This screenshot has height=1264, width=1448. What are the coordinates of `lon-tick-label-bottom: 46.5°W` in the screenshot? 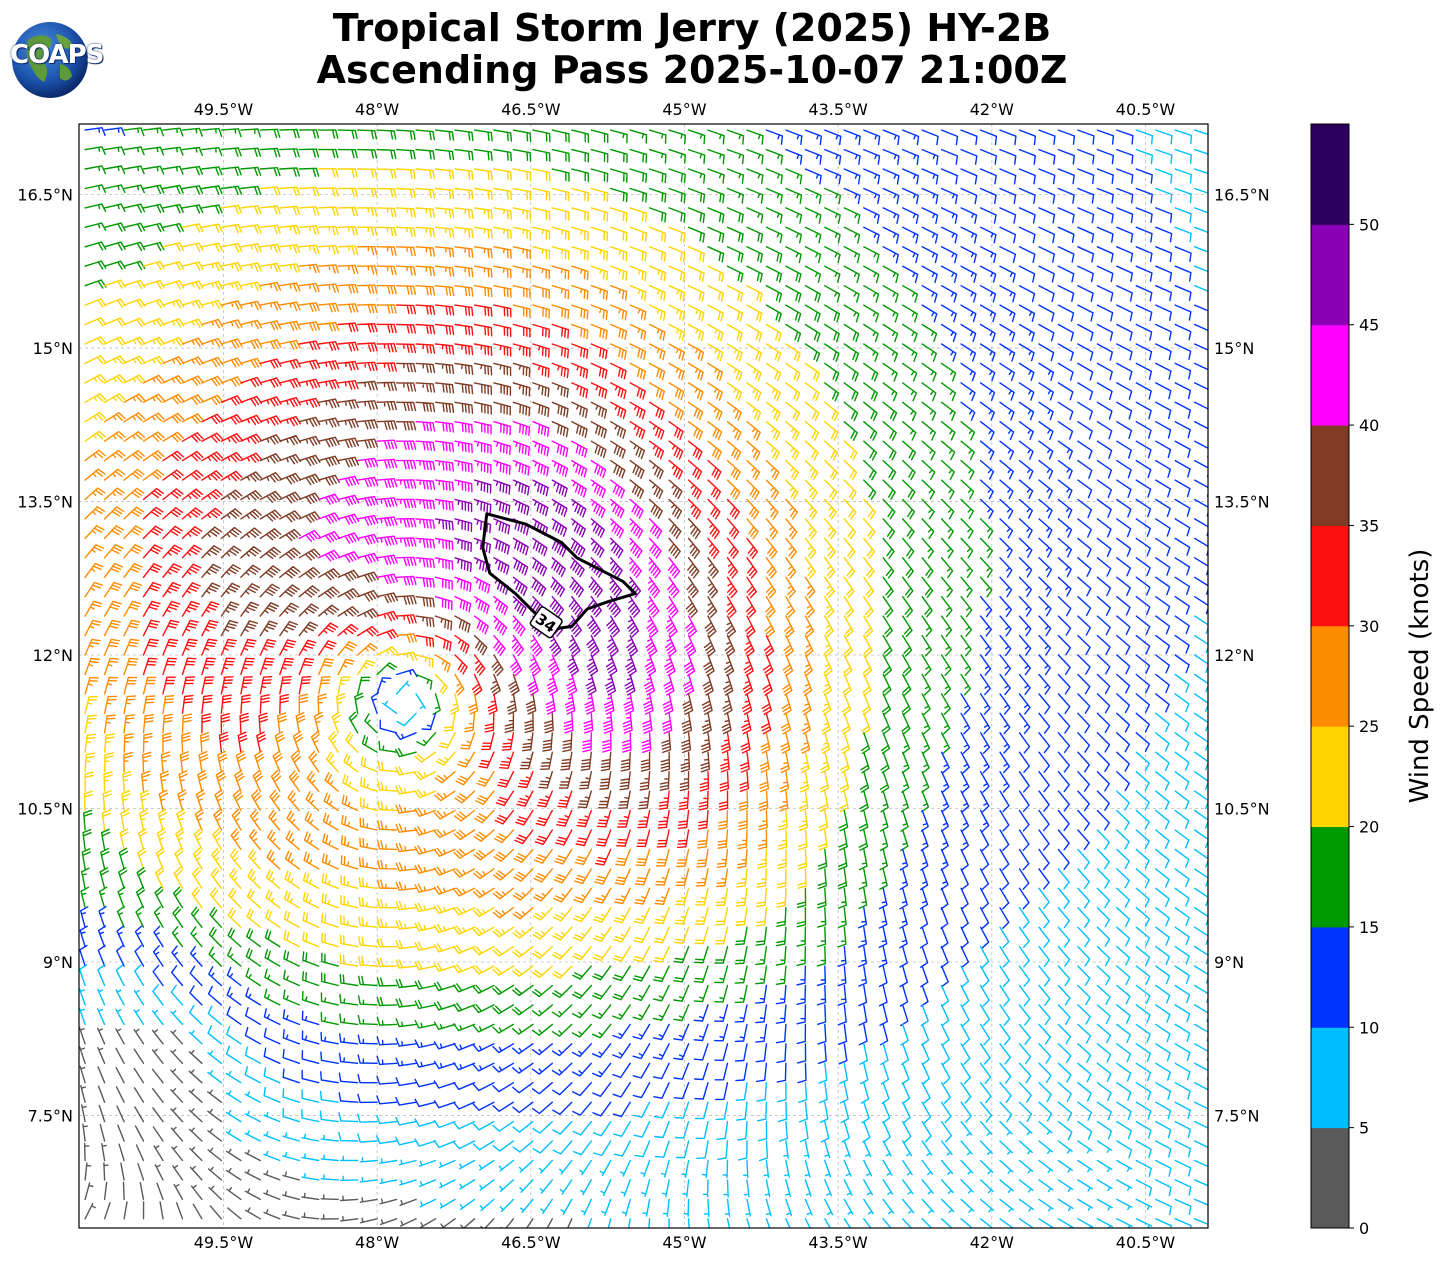 It's located at (531, 1242).